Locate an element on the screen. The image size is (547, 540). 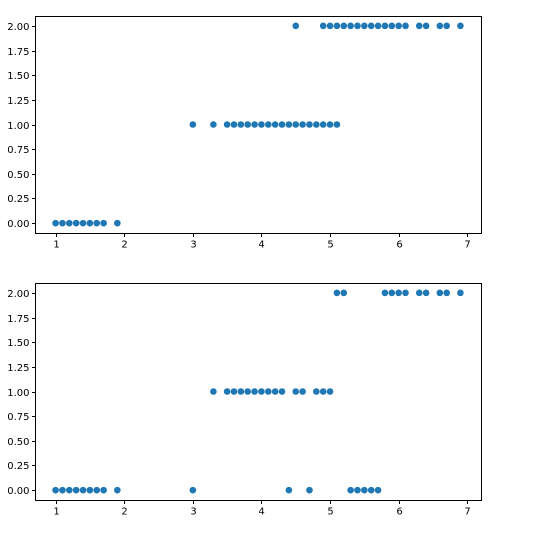
x-tick-label: 7 is located at coordinates (467, 245).